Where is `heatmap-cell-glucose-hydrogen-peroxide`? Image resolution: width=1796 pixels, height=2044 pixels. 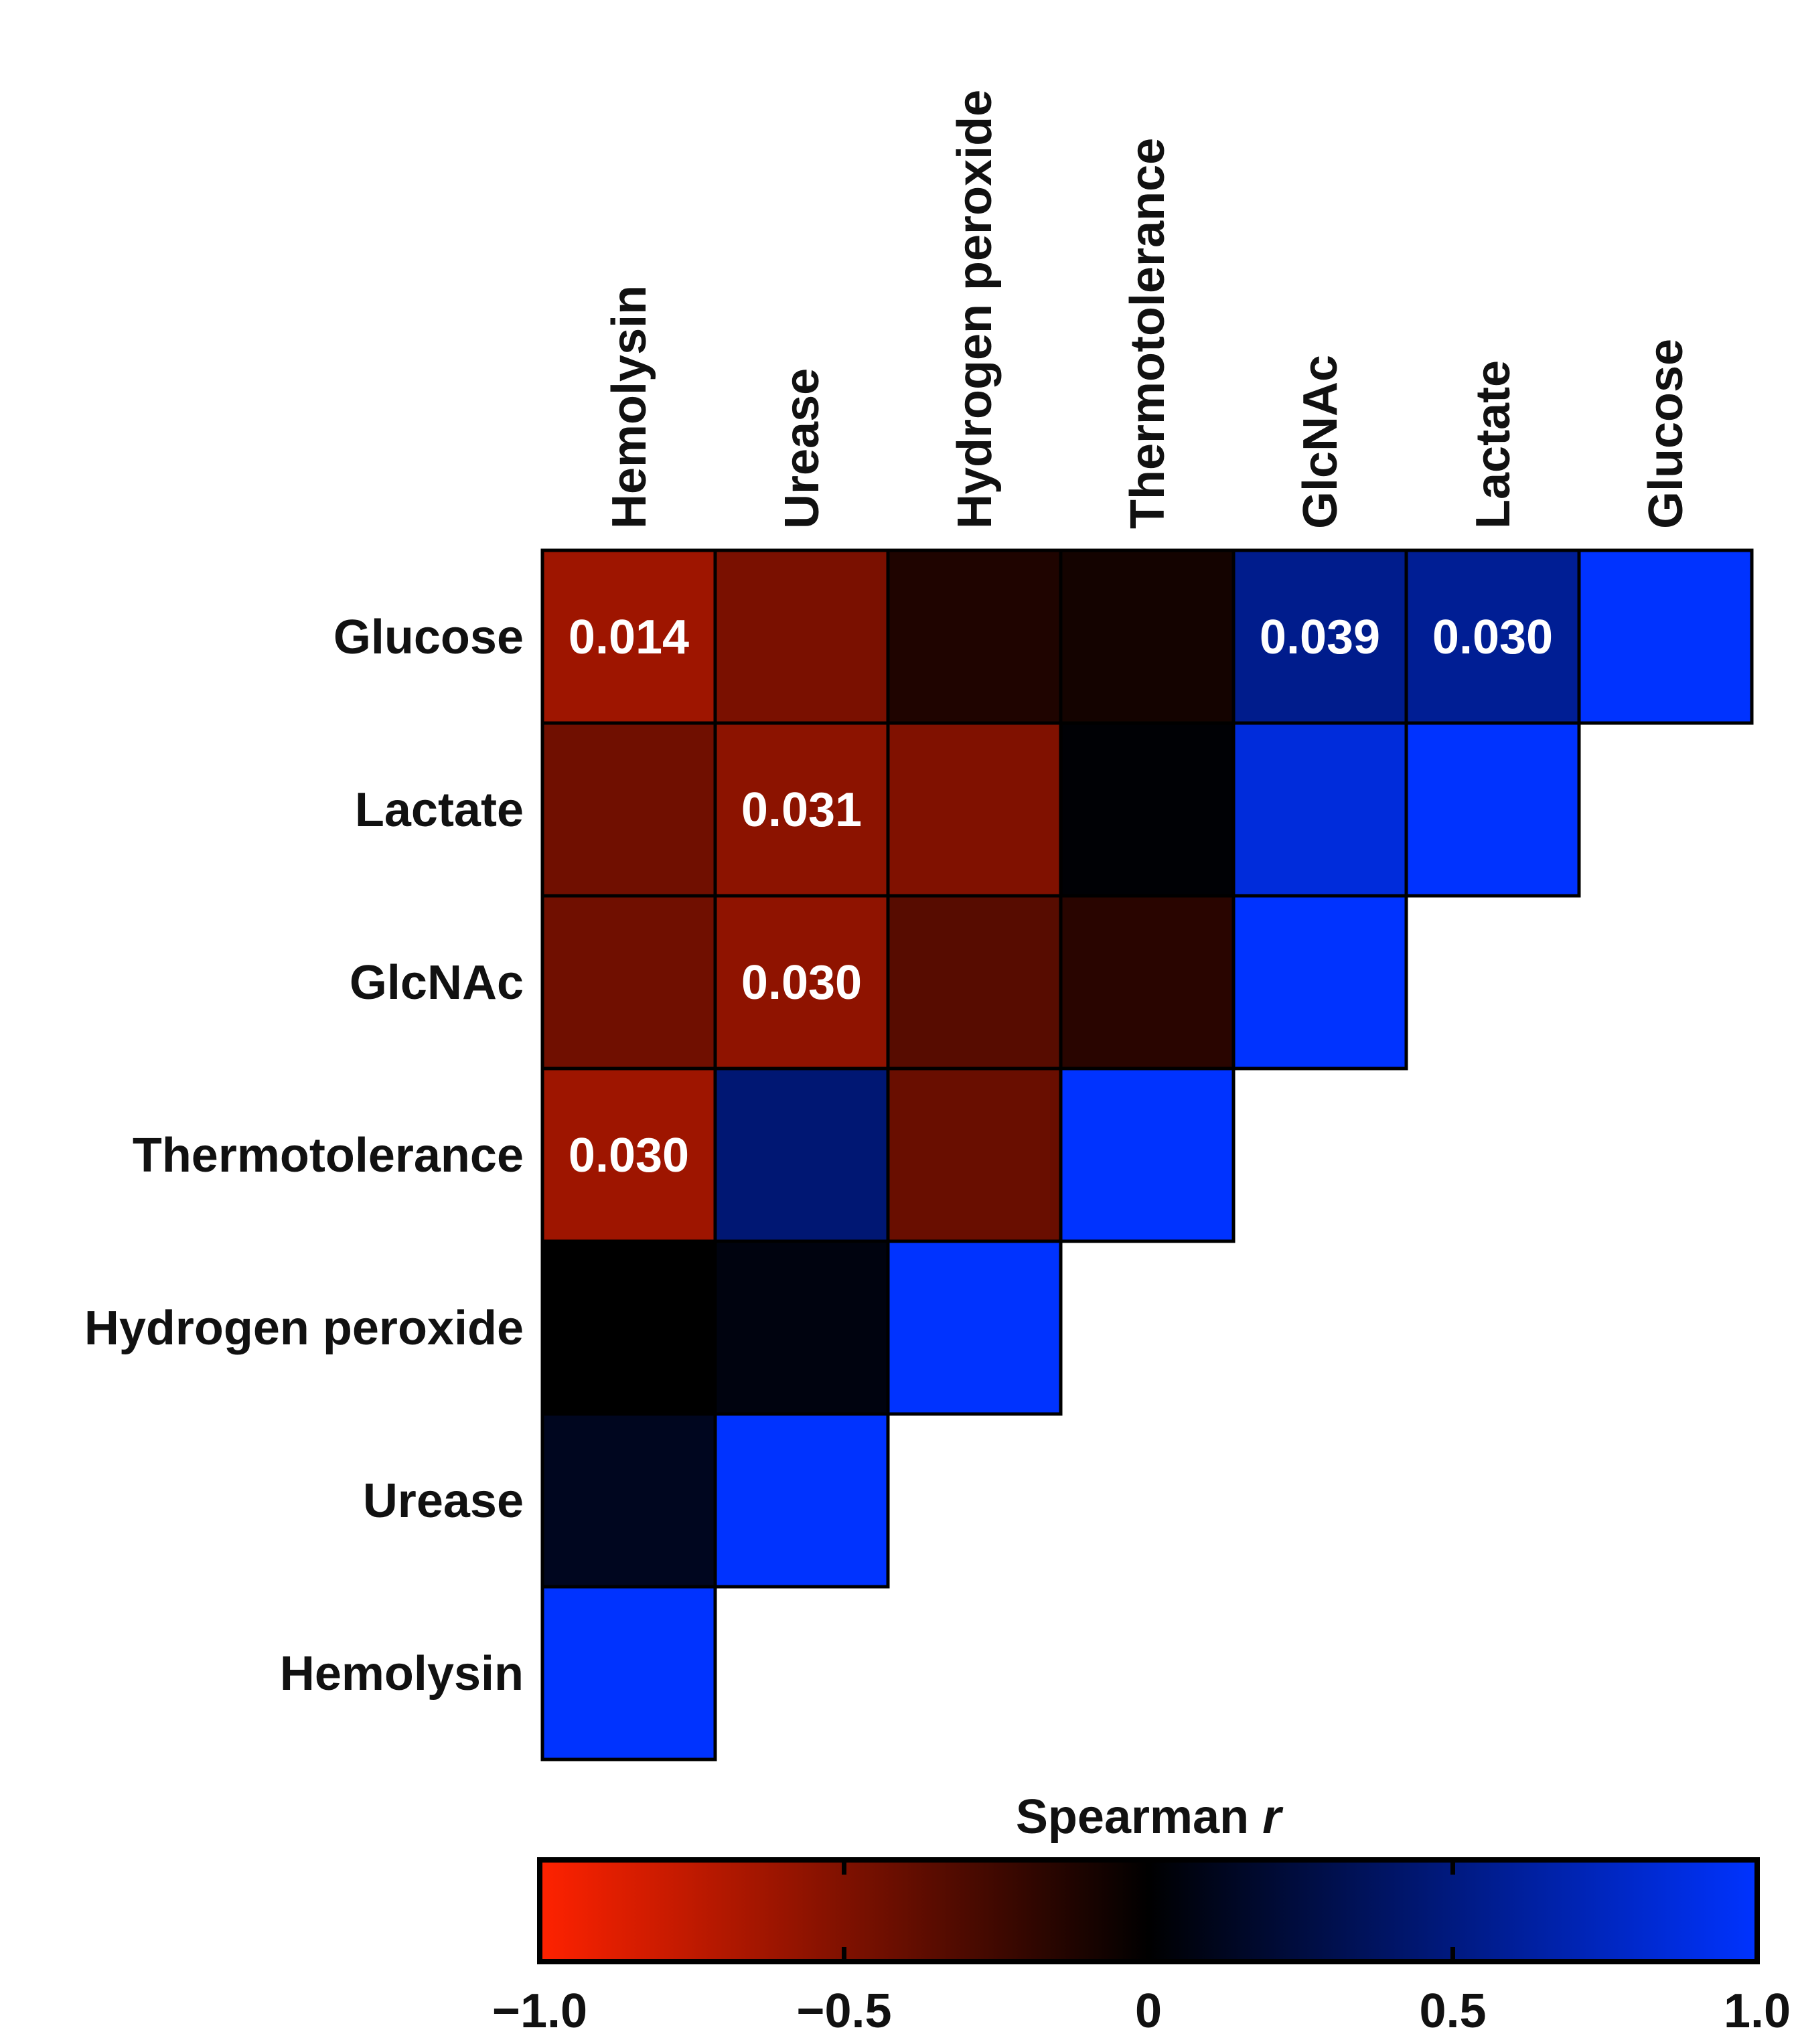 heatmap-cell-glucose-hydrogen-peroxide is located at coordinates (974, 636).